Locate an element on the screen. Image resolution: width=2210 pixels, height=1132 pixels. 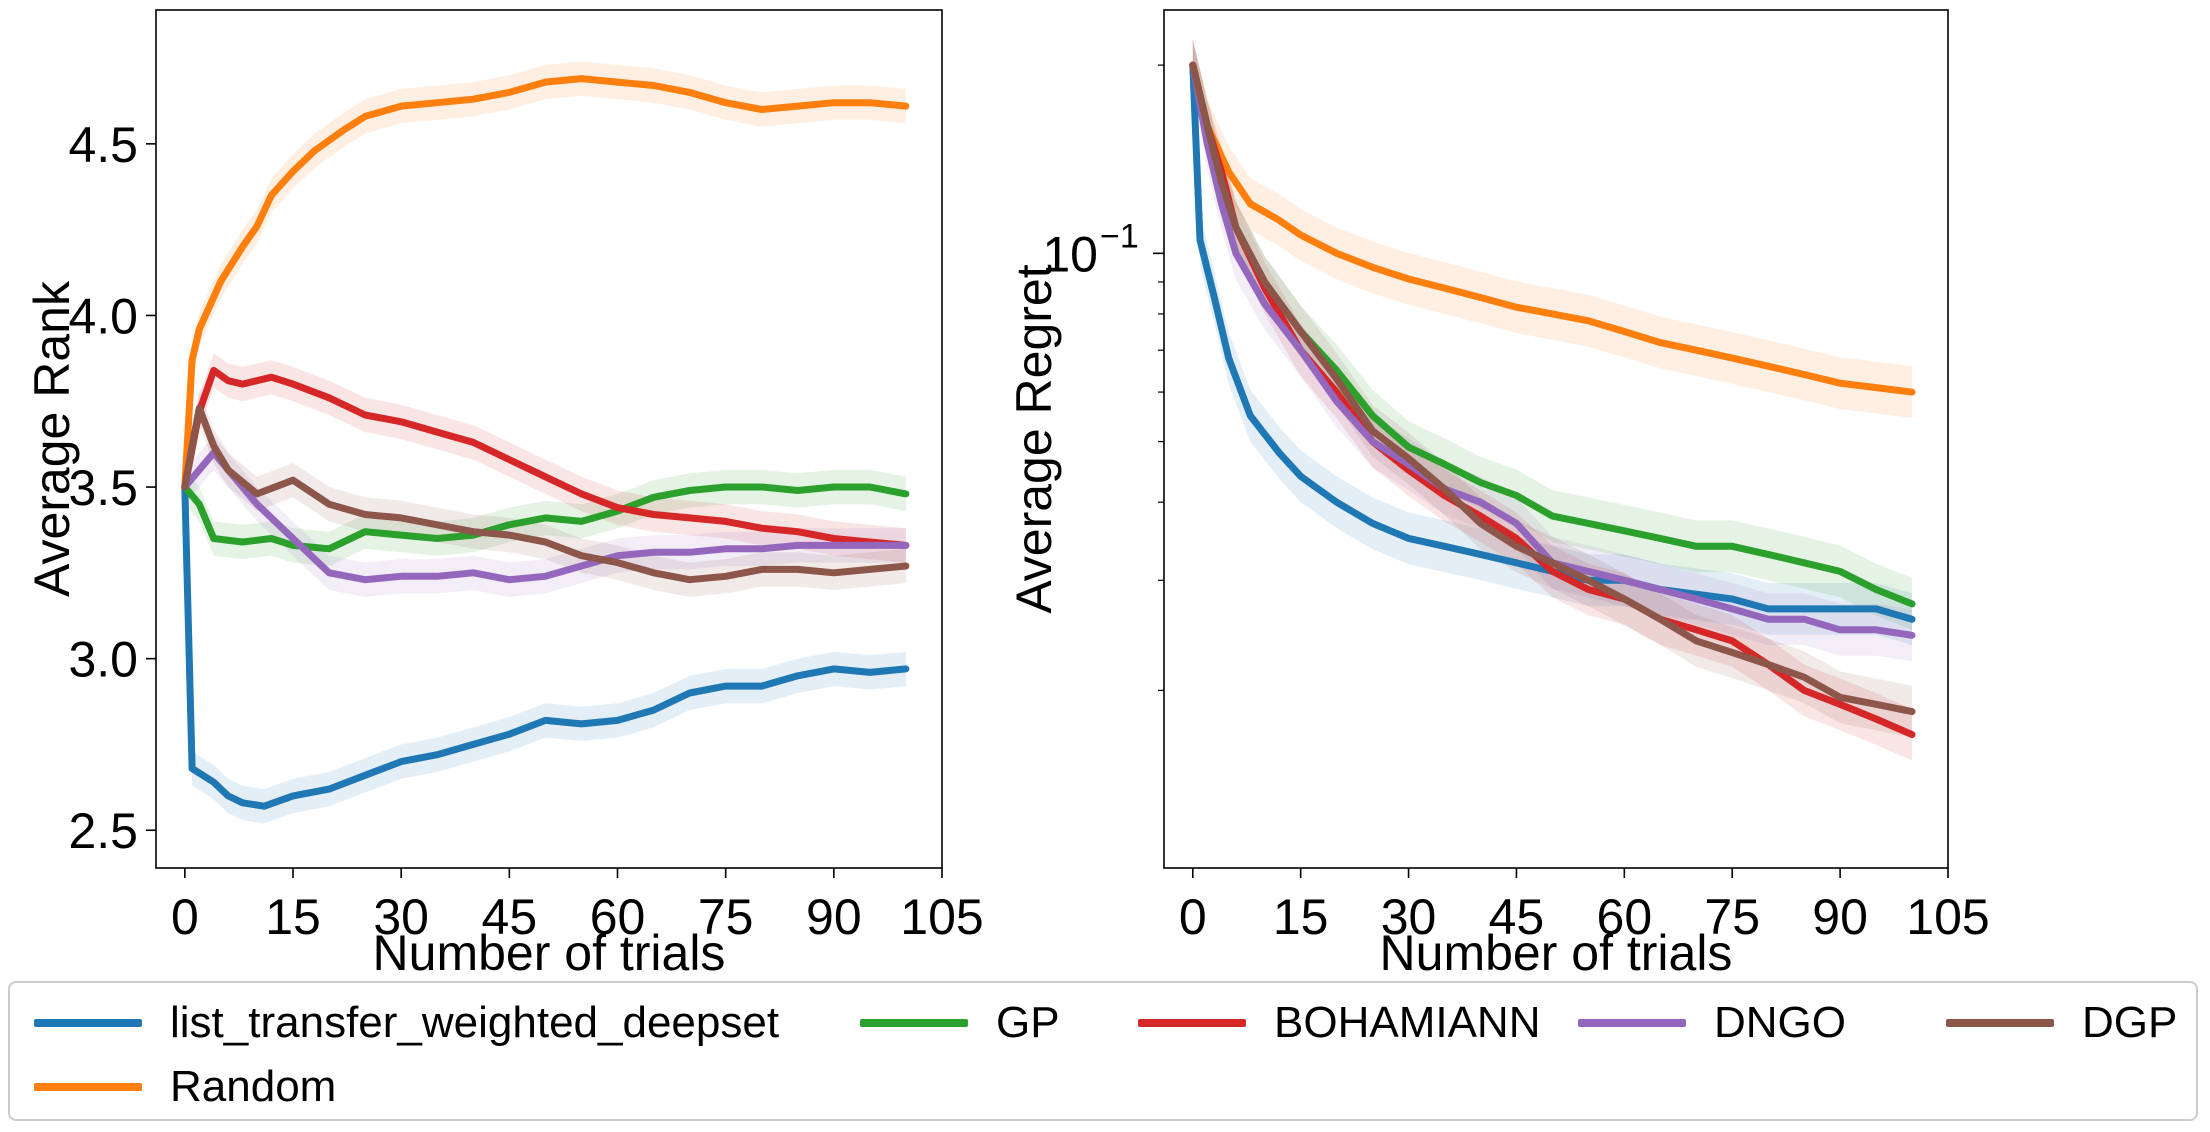
y-tick-label: 4.5 is located at coordinates (103, 145).